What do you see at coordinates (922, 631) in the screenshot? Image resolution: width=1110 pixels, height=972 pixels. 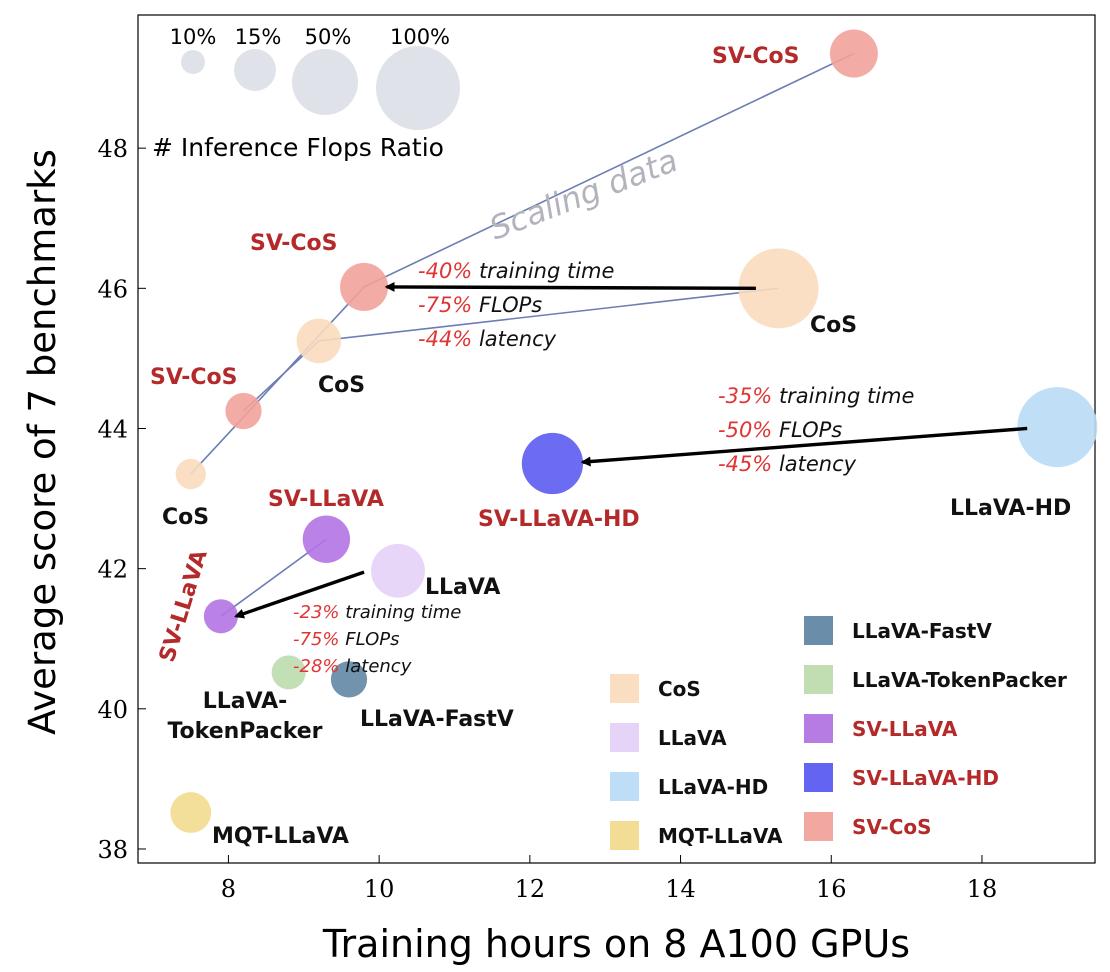 I see `legend-label: LLaVA-FastV` at bounding box center [922, 631].